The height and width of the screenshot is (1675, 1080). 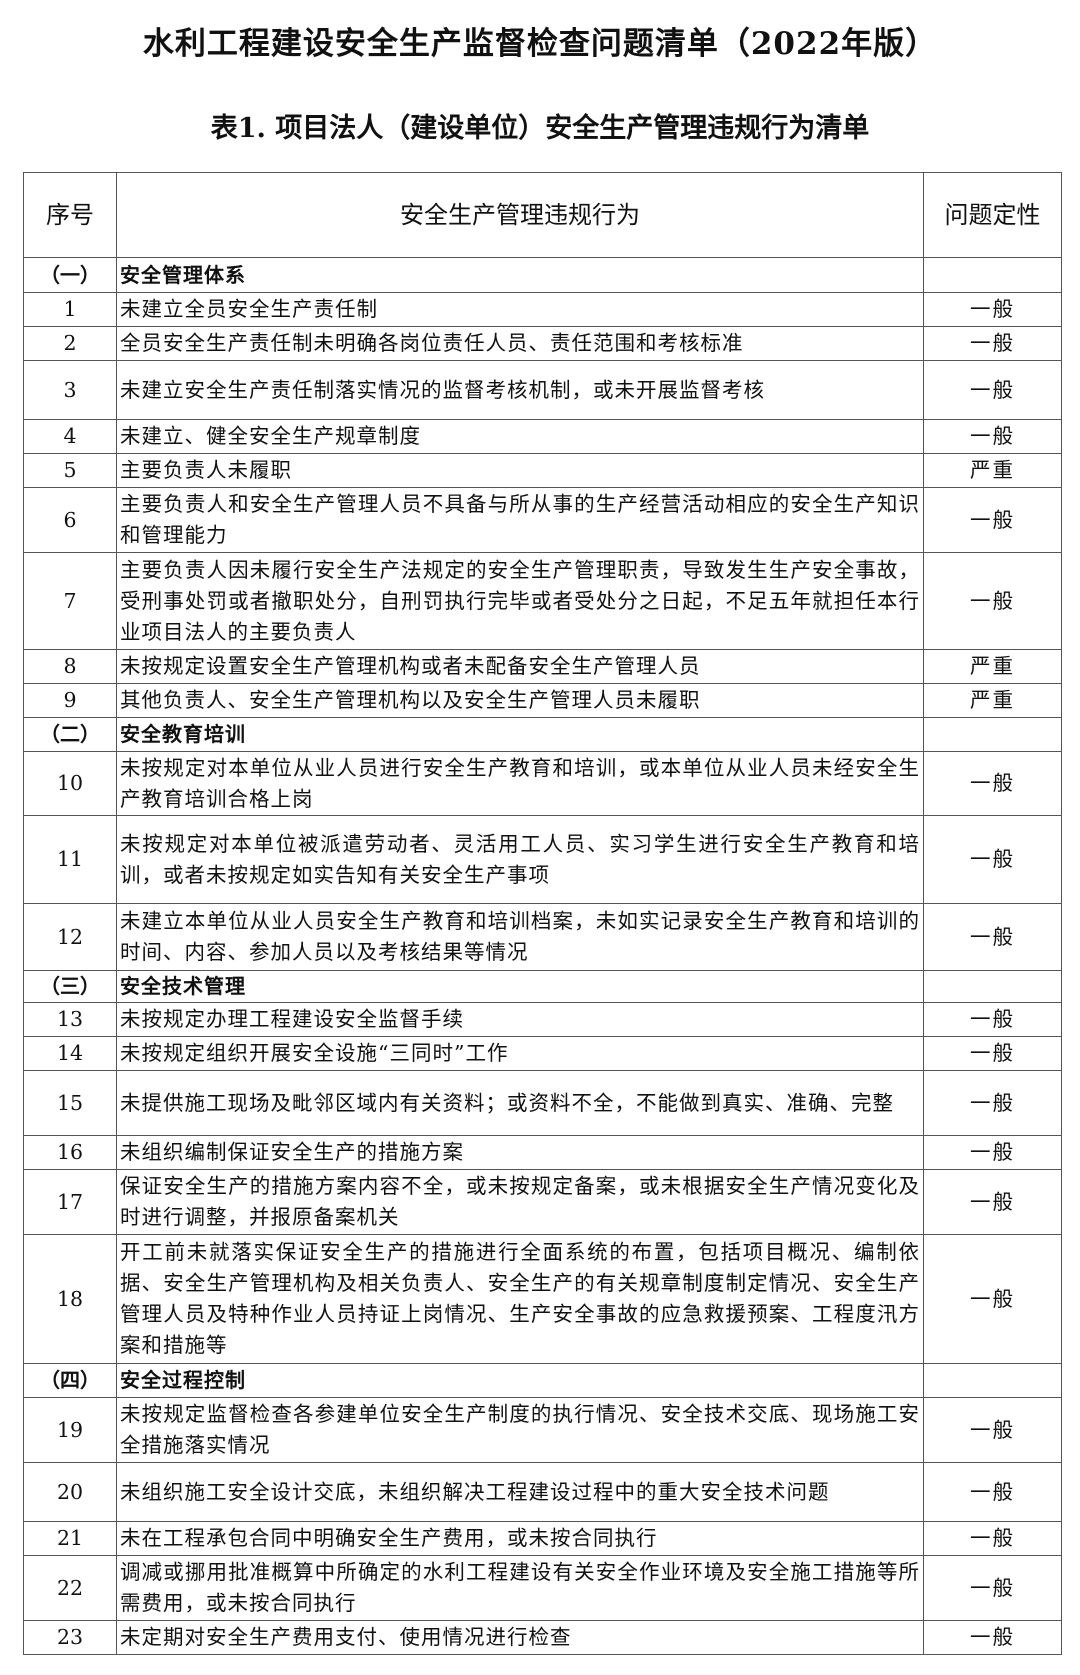 I want to click on row-violation: 未定期对安全生产费用支付、使用情况进行检查, so click(x=520, y=1637).